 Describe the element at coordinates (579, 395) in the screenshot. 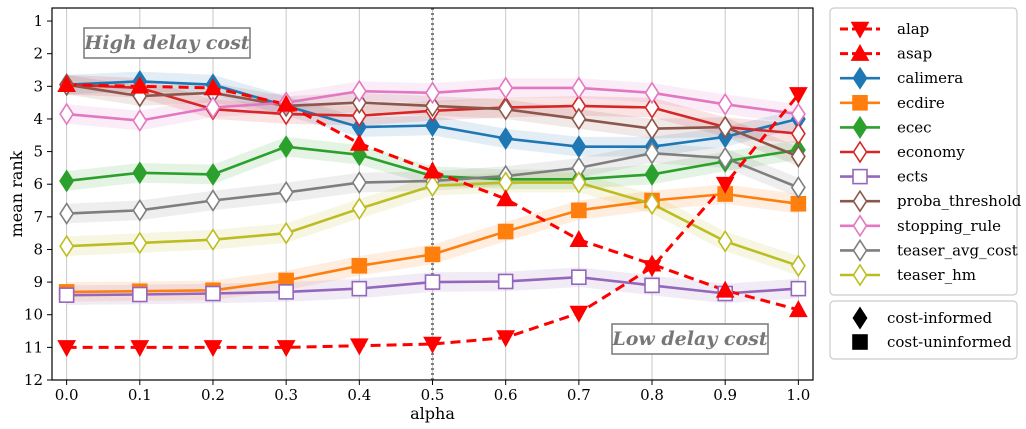

I see `x-tick-label: 0.7` at that location.